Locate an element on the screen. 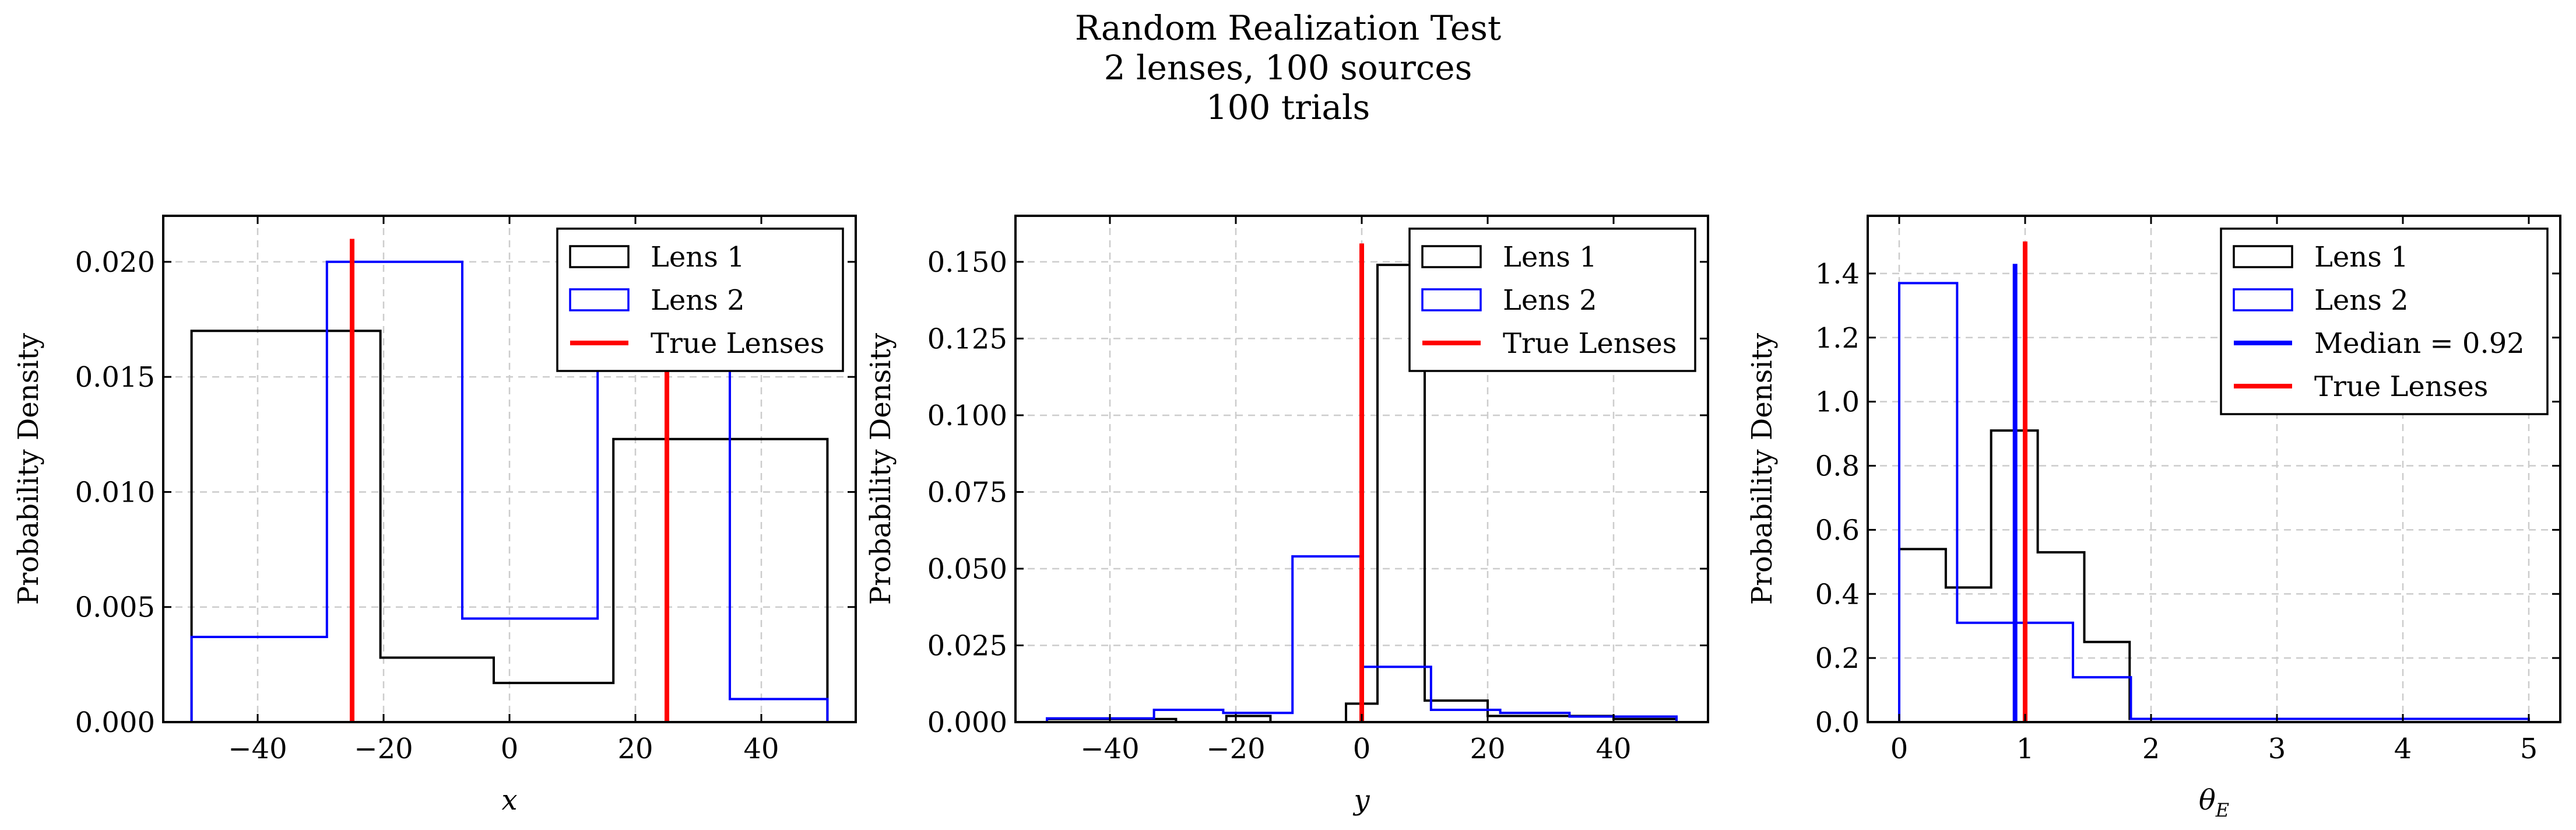 The image size is (2576, 830). y-tick-label: 0.025 is located at coordinates (967, 645).